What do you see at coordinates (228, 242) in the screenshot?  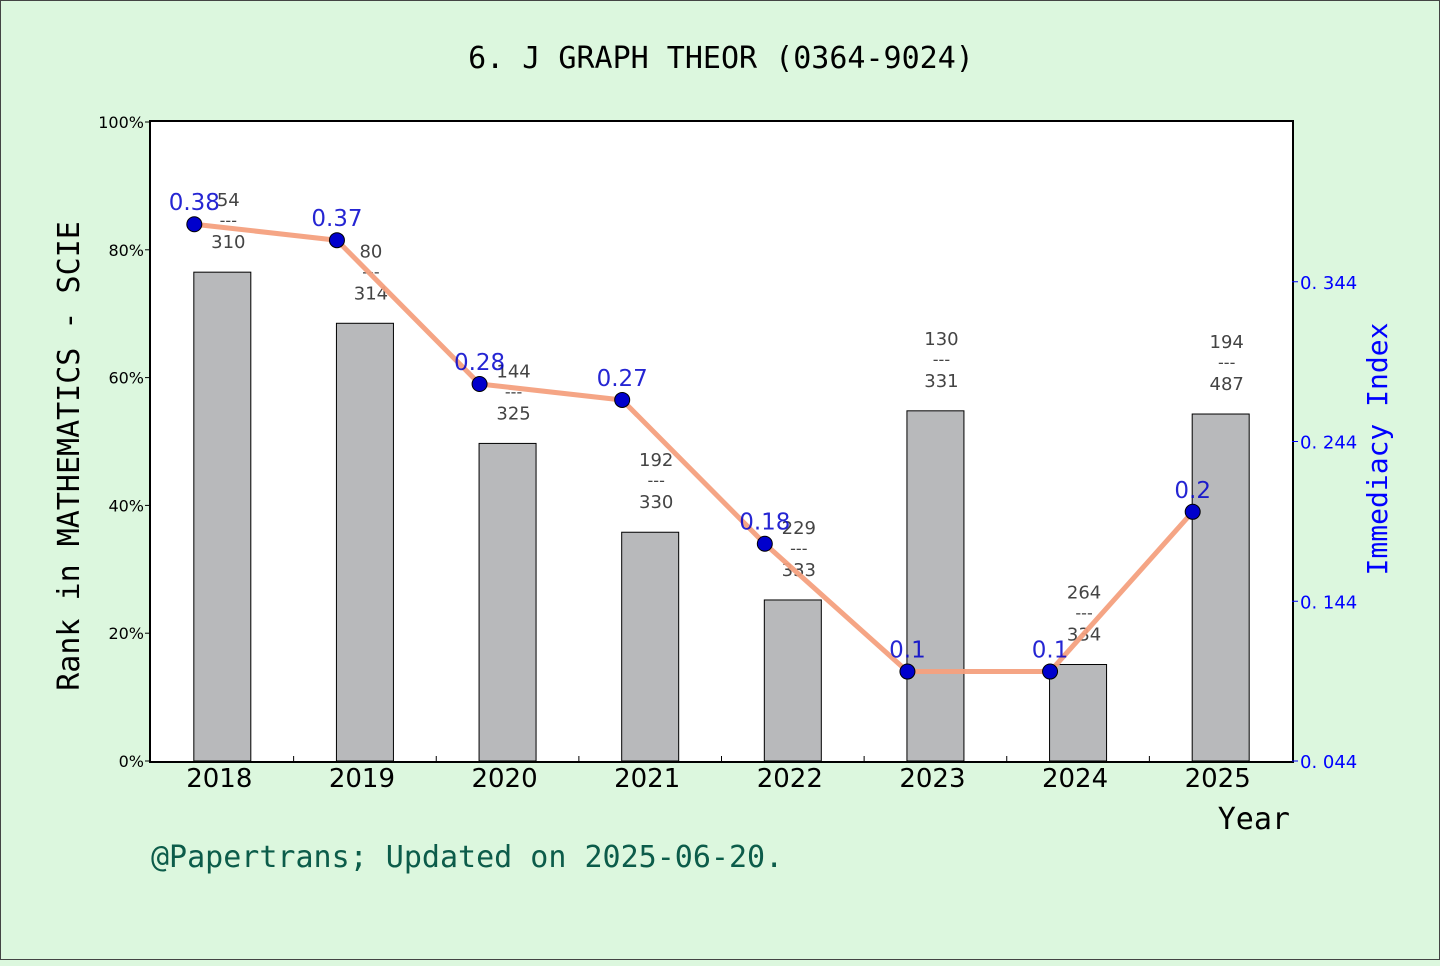 I see `bar-total-label: 310` at bounding box center [228, 242].